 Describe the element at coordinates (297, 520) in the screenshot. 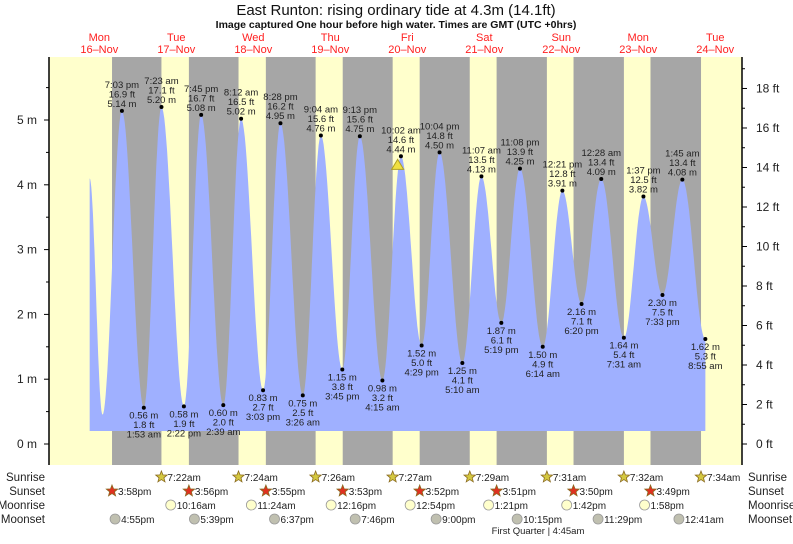

I see `moonset-time: 6:37pm` at that location.